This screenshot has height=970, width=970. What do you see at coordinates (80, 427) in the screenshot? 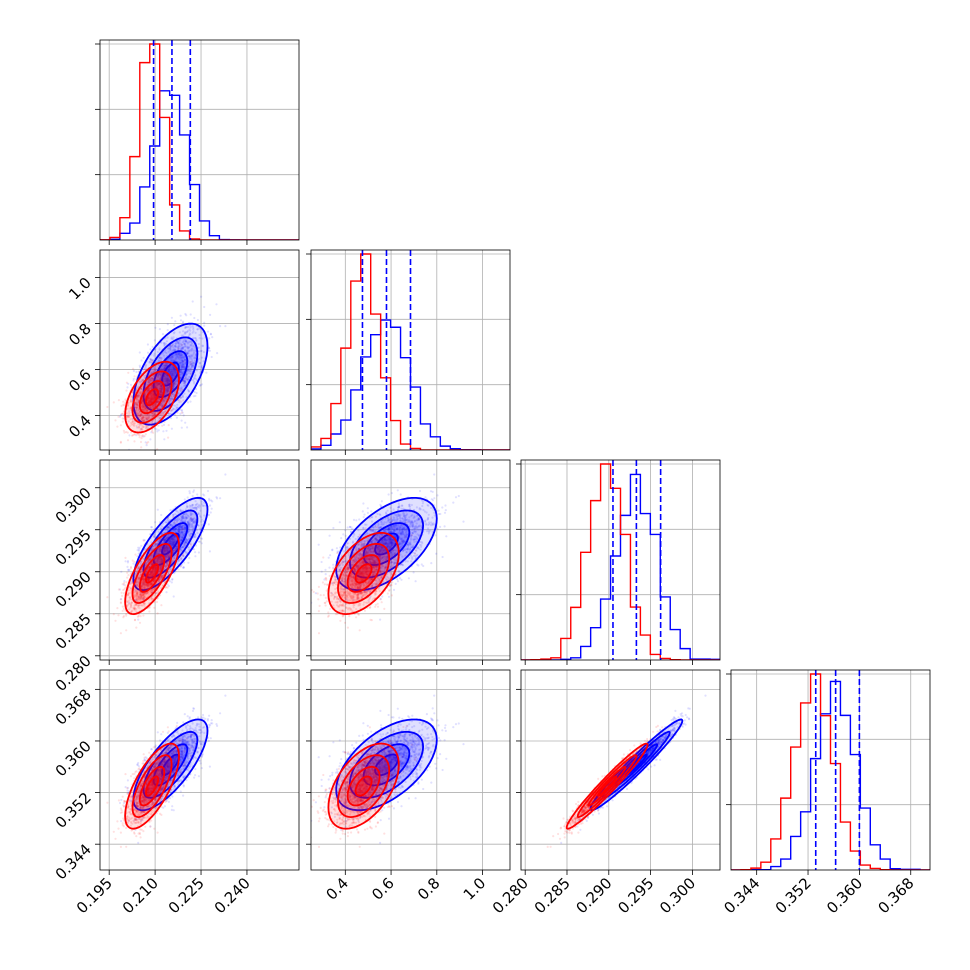
I see `y-tick-label: 0.4` at bounding box center [80, 427].